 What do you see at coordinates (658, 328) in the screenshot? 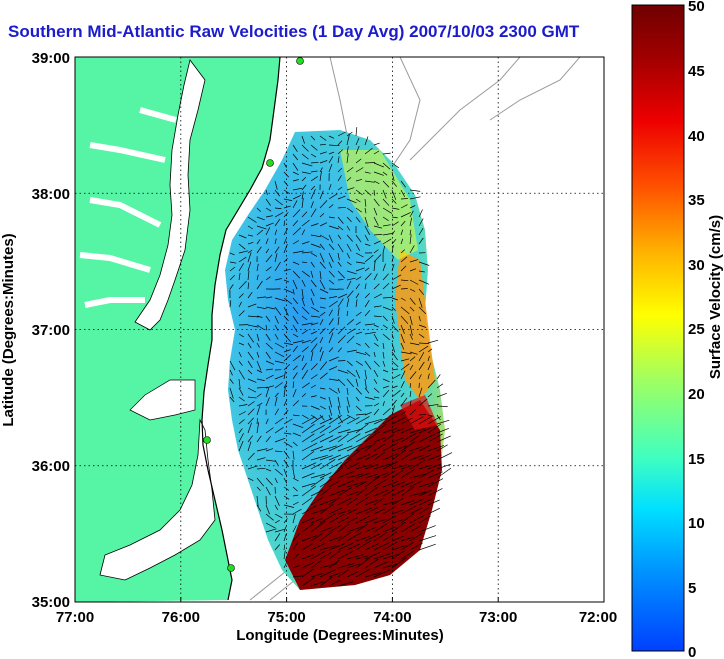
I see `colorbar` at bounding box center [658, 328].